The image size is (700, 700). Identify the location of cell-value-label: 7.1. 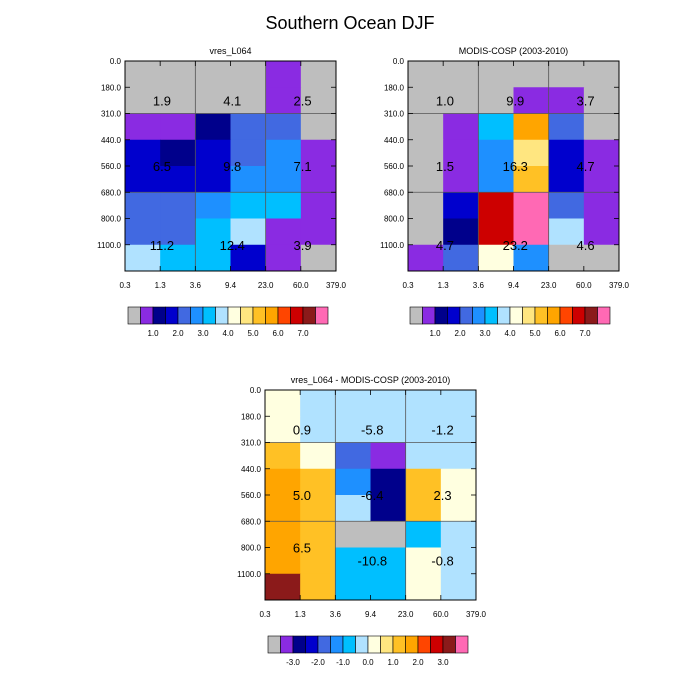
(303, 166).